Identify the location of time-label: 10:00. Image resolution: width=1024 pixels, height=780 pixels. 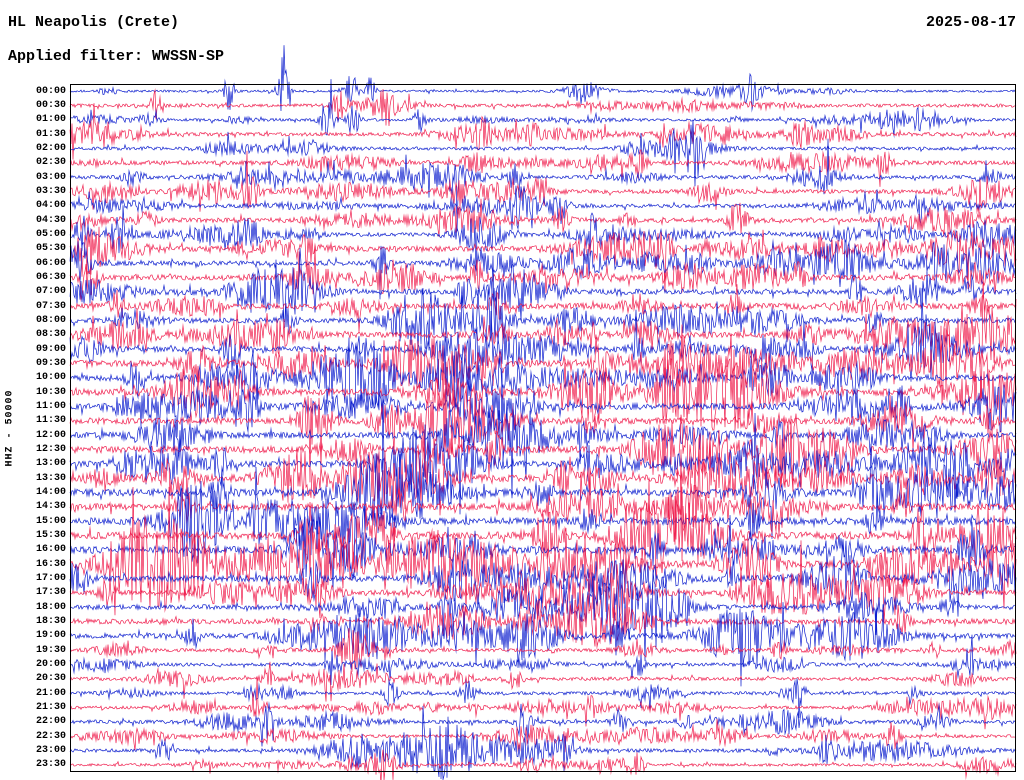
(50, 378).